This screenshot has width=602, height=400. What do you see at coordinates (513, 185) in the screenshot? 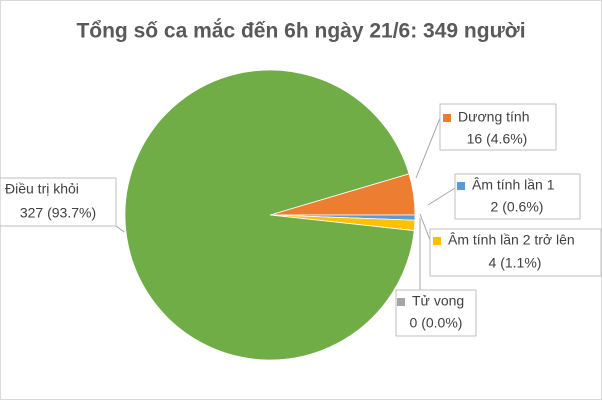
I see `slice-name: Âm tính lần 1` at bounding box center [513, 185].